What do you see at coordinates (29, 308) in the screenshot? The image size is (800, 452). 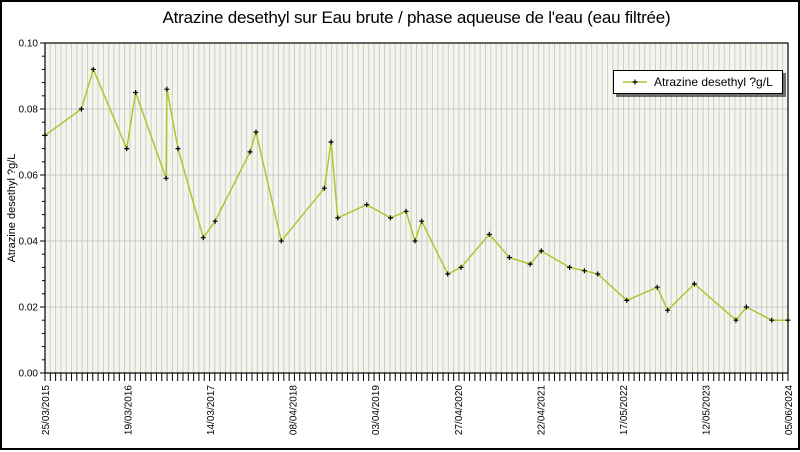 I see `y-tick-label: 0.02` at bounding box center [29, 308].